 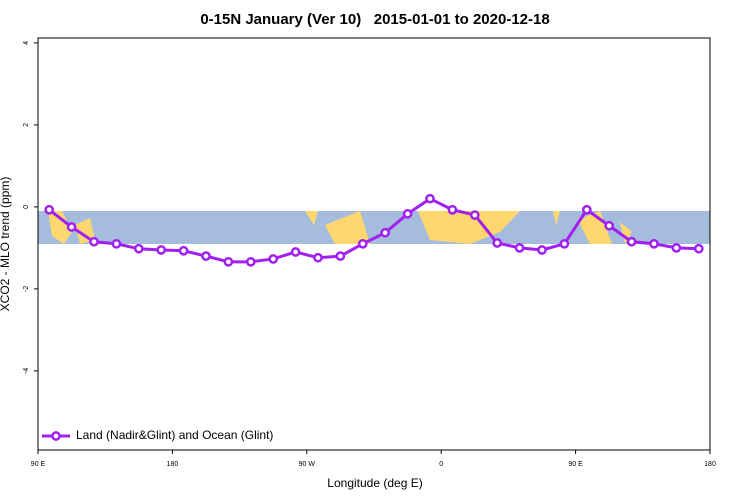 What do you see at coordinates (441, 464) in the screenshot?
I see `x-tick-label: 0` at bounding box center [441, 464].